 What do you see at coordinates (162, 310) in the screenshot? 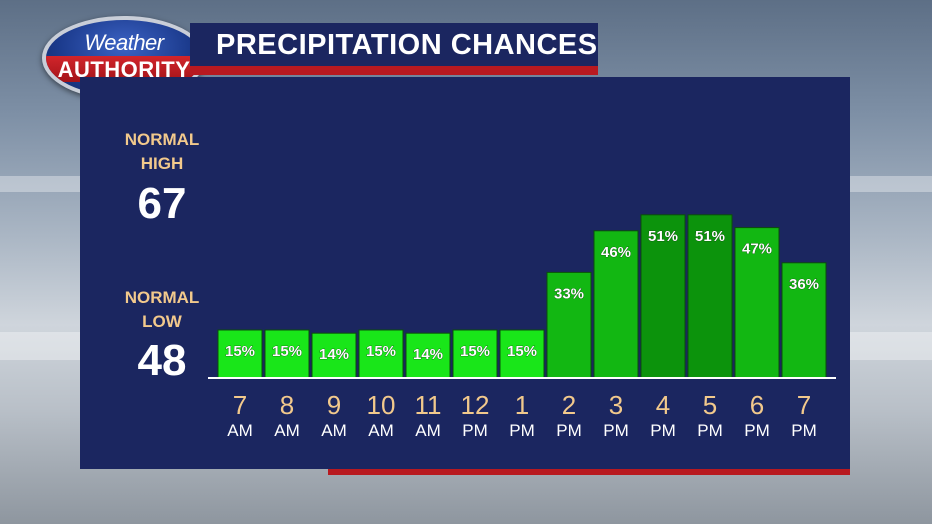
I see `normal-low-label: NORMAL LOW` at bounding box center [162, 310].